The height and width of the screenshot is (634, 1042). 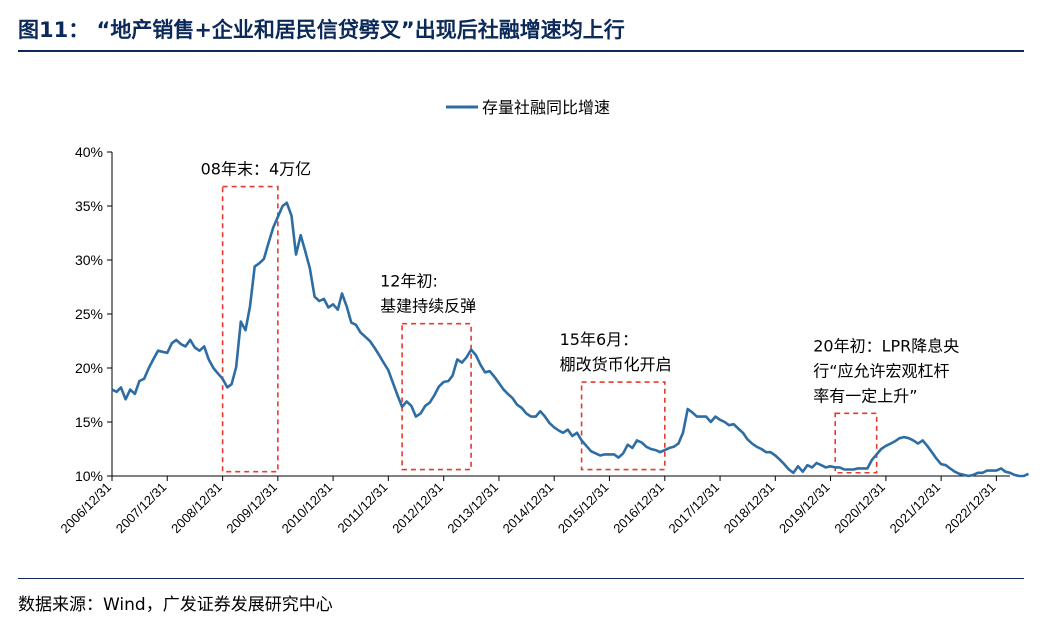 What do you see at coordinates (428, 306) in the screenshot?
I see `annotation-line: 基建持续反弹` at bounding box center [428, 306].